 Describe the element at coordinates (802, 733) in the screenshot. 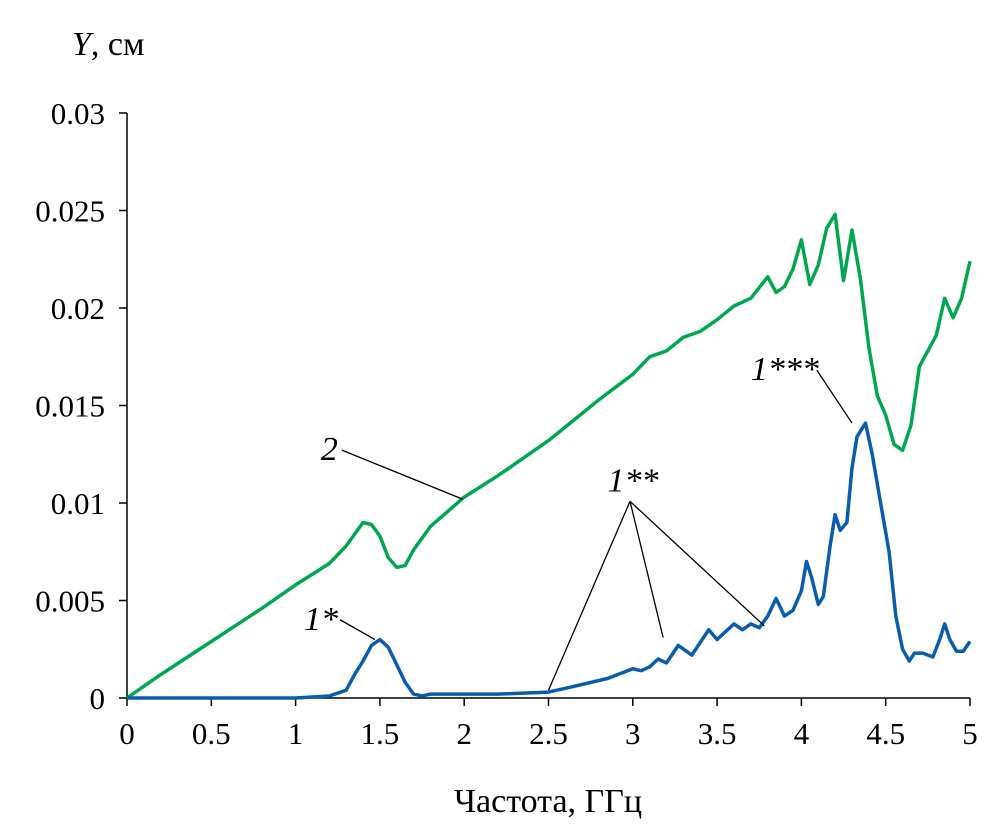

I see `x-tick-label: 4` at that location.